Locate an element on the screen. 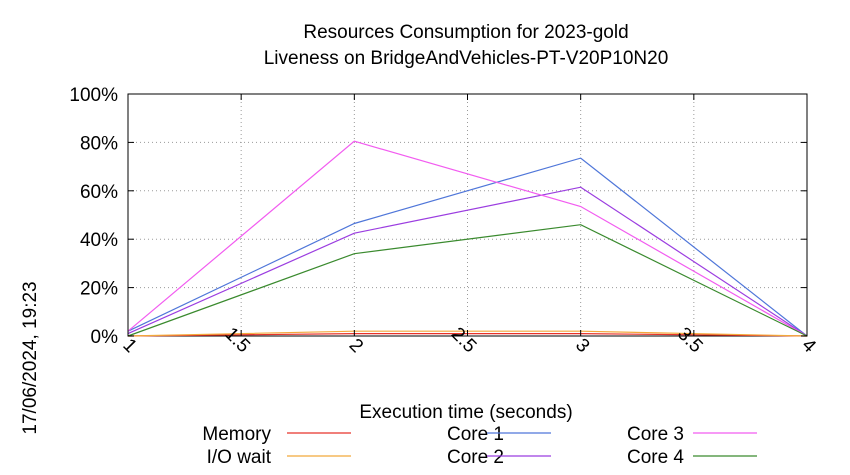 The height and width of the screenshot is (475, 850). legend-label-core-2: Core 2 is located at coordinates (475, 457).